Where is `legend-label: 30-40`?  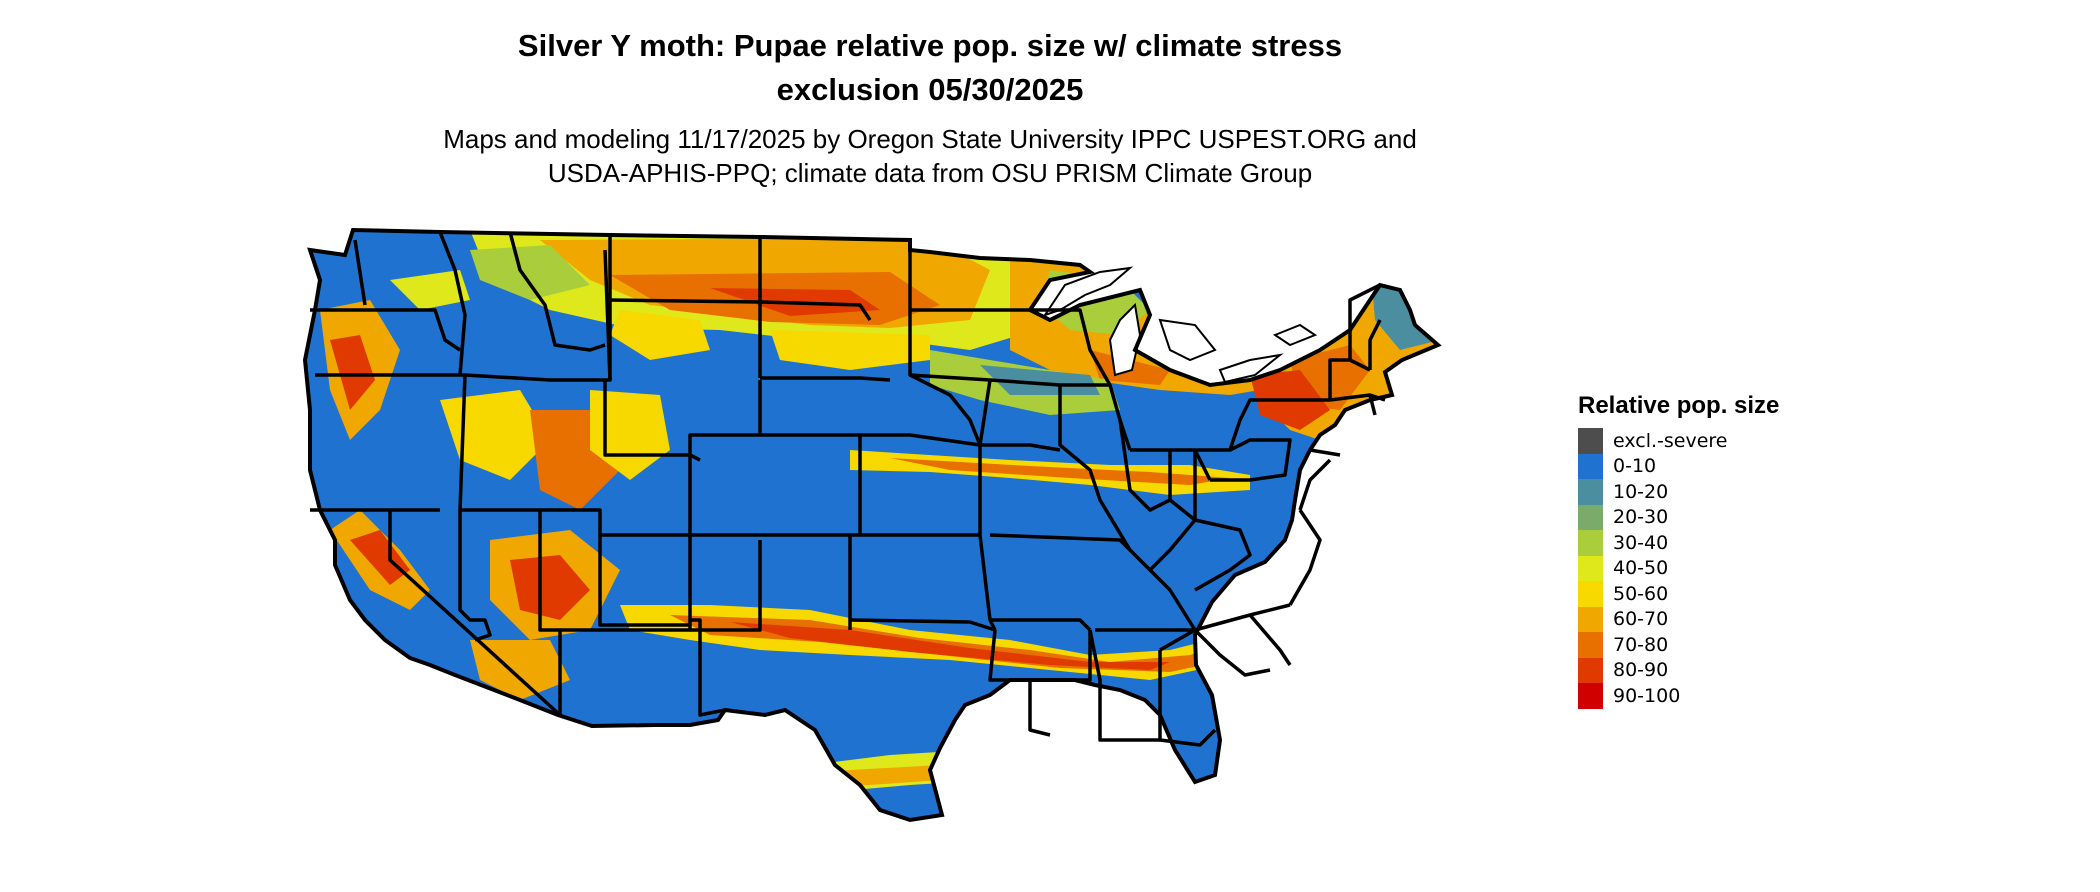 legend-label: 30-40 is located at coordinates (1641, 542).